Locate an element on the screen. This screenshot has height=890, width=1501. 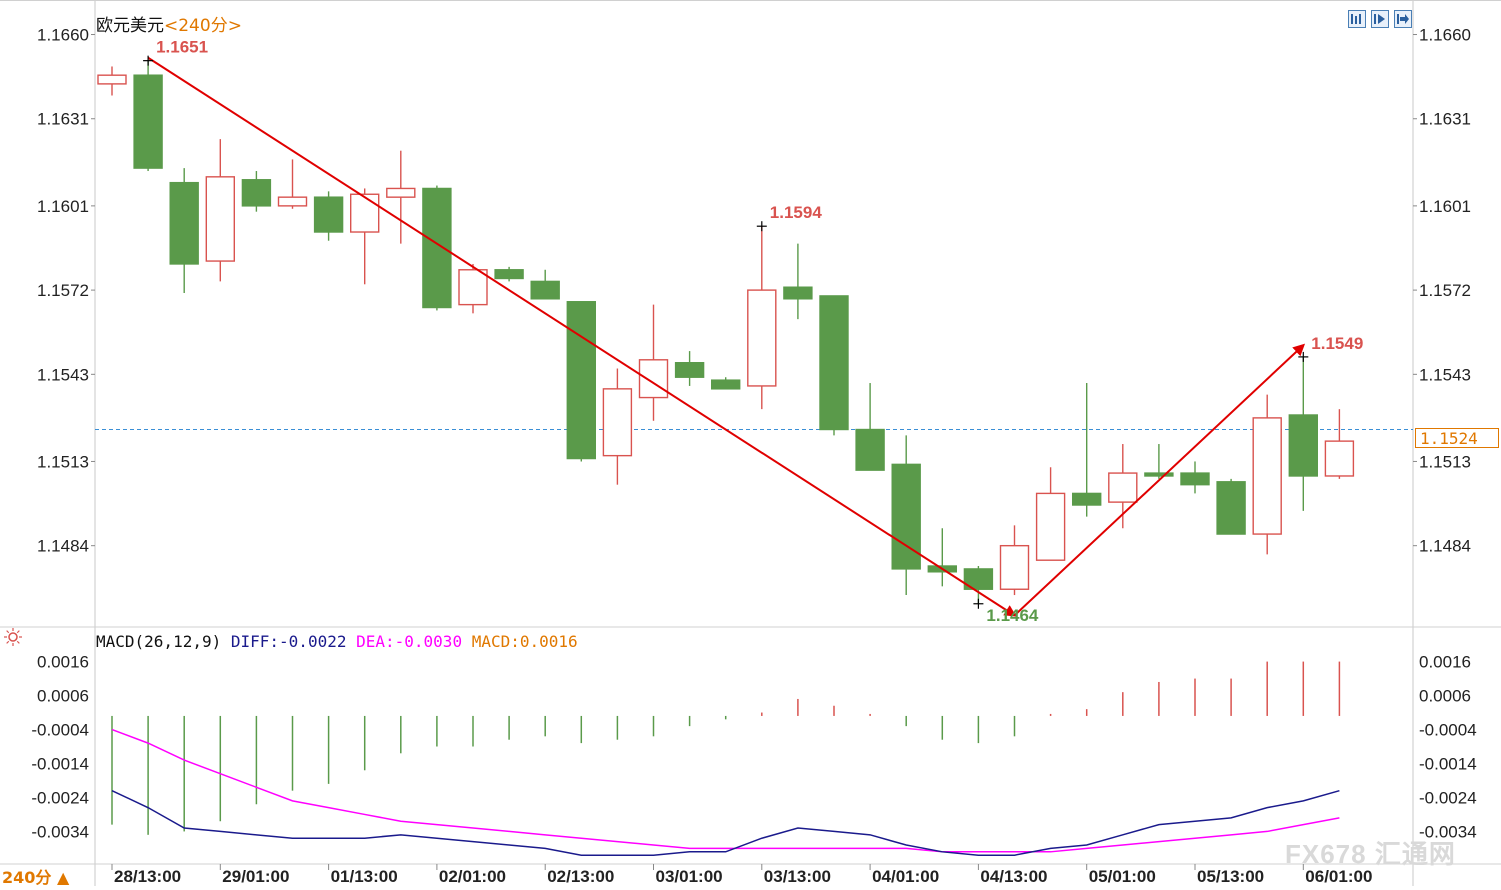
watermark-logo: FX678 汇通网 is located at coordinates (1370, 854).